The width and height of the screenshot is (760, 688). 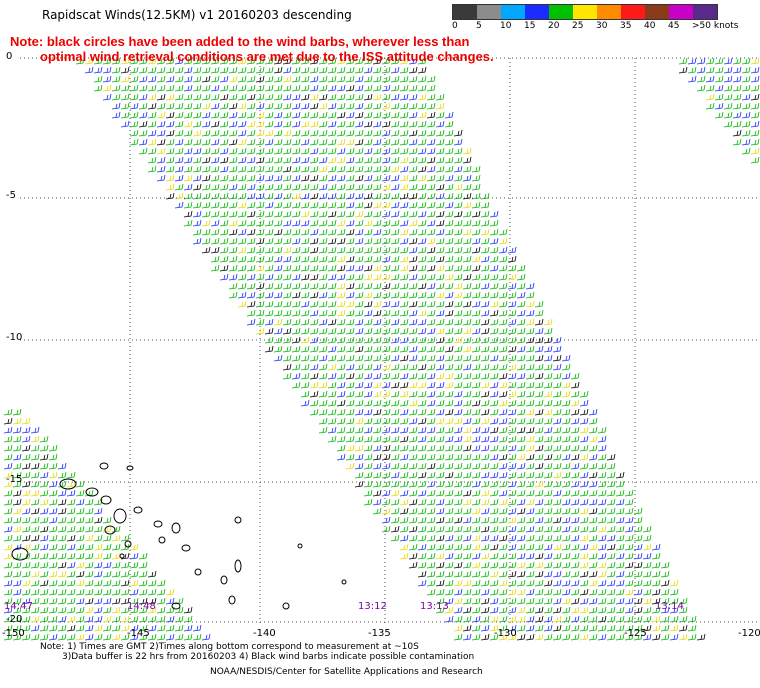 I want to click on pass-time-2: 14:48, so click(x=141, y=606).